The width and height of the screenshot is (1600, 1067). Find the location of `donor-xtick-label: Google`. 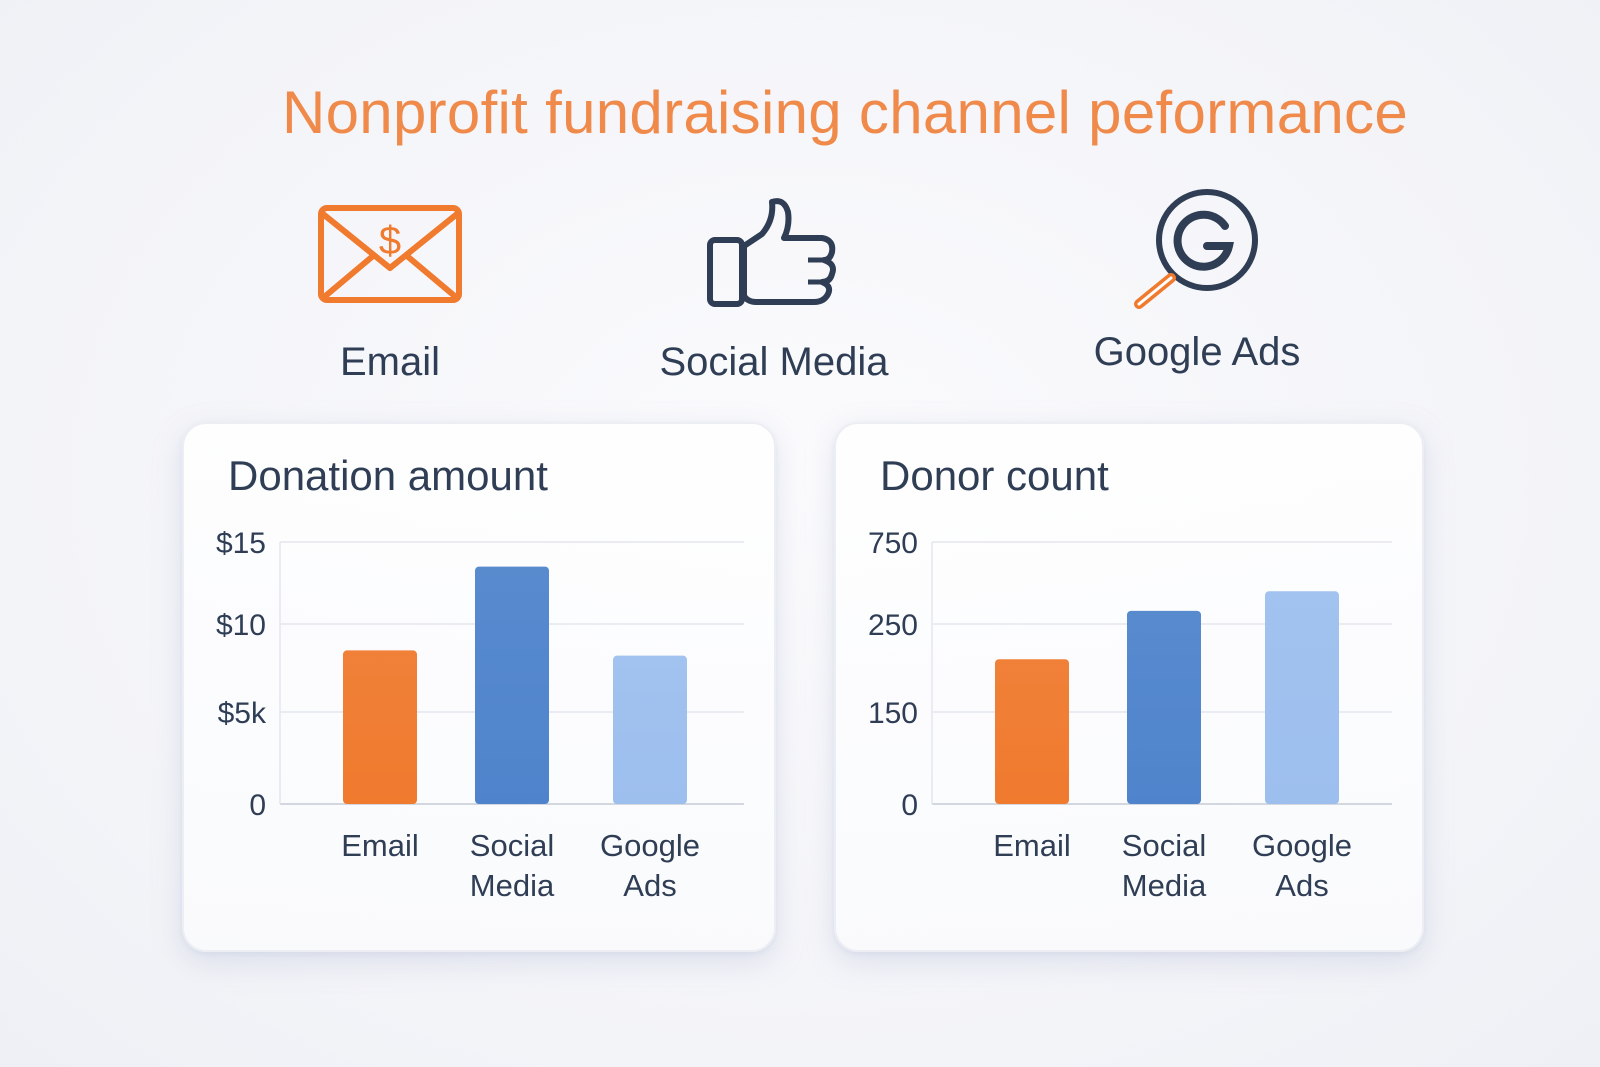

donor-xtick-label: Google is located at coordinates (1302, 845).